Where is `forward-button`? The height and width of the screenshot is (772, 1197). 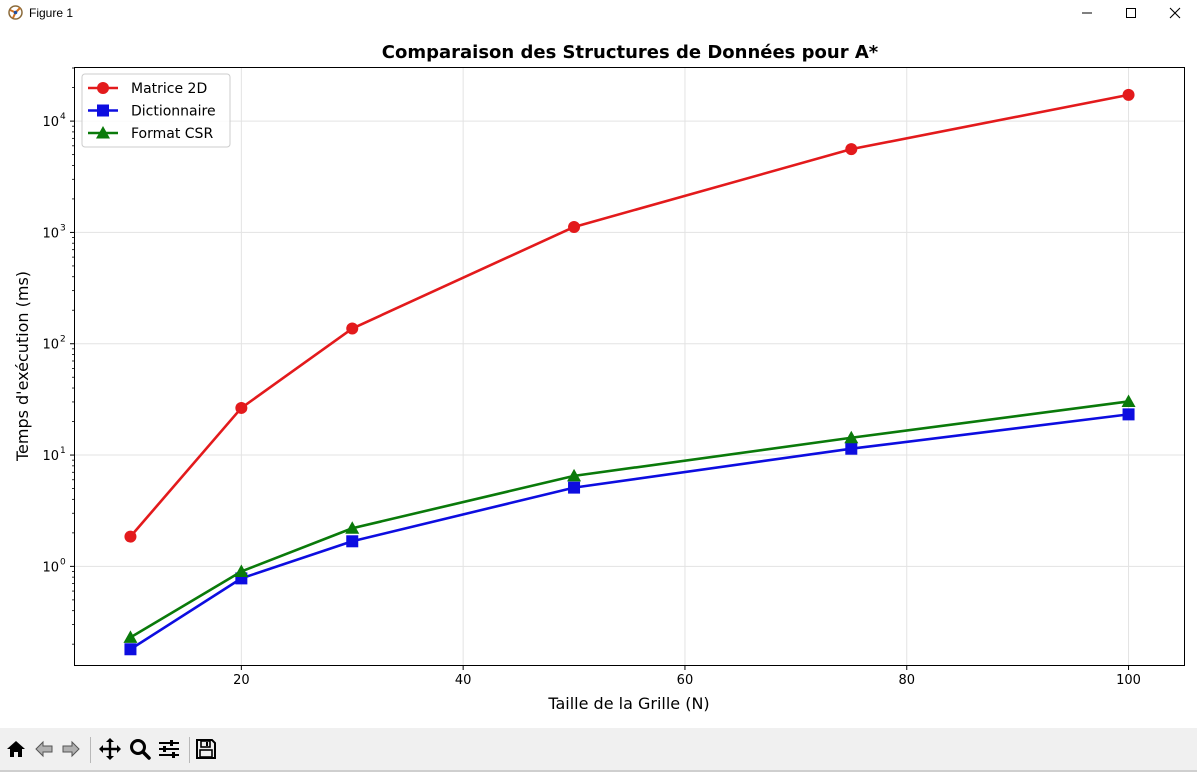
forward-button is located at coordinates (71, 749).